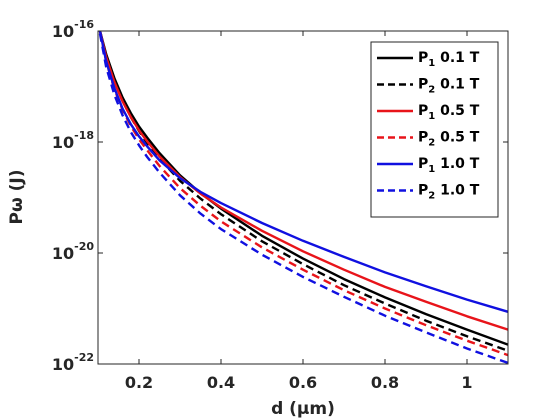 The height and width of the screenshot is (420, 560). What do you see at coordinates (449, 86) in the screenshot?
I see `legend-label-1: P2 0.1 T` at bounding box center [449, 86].